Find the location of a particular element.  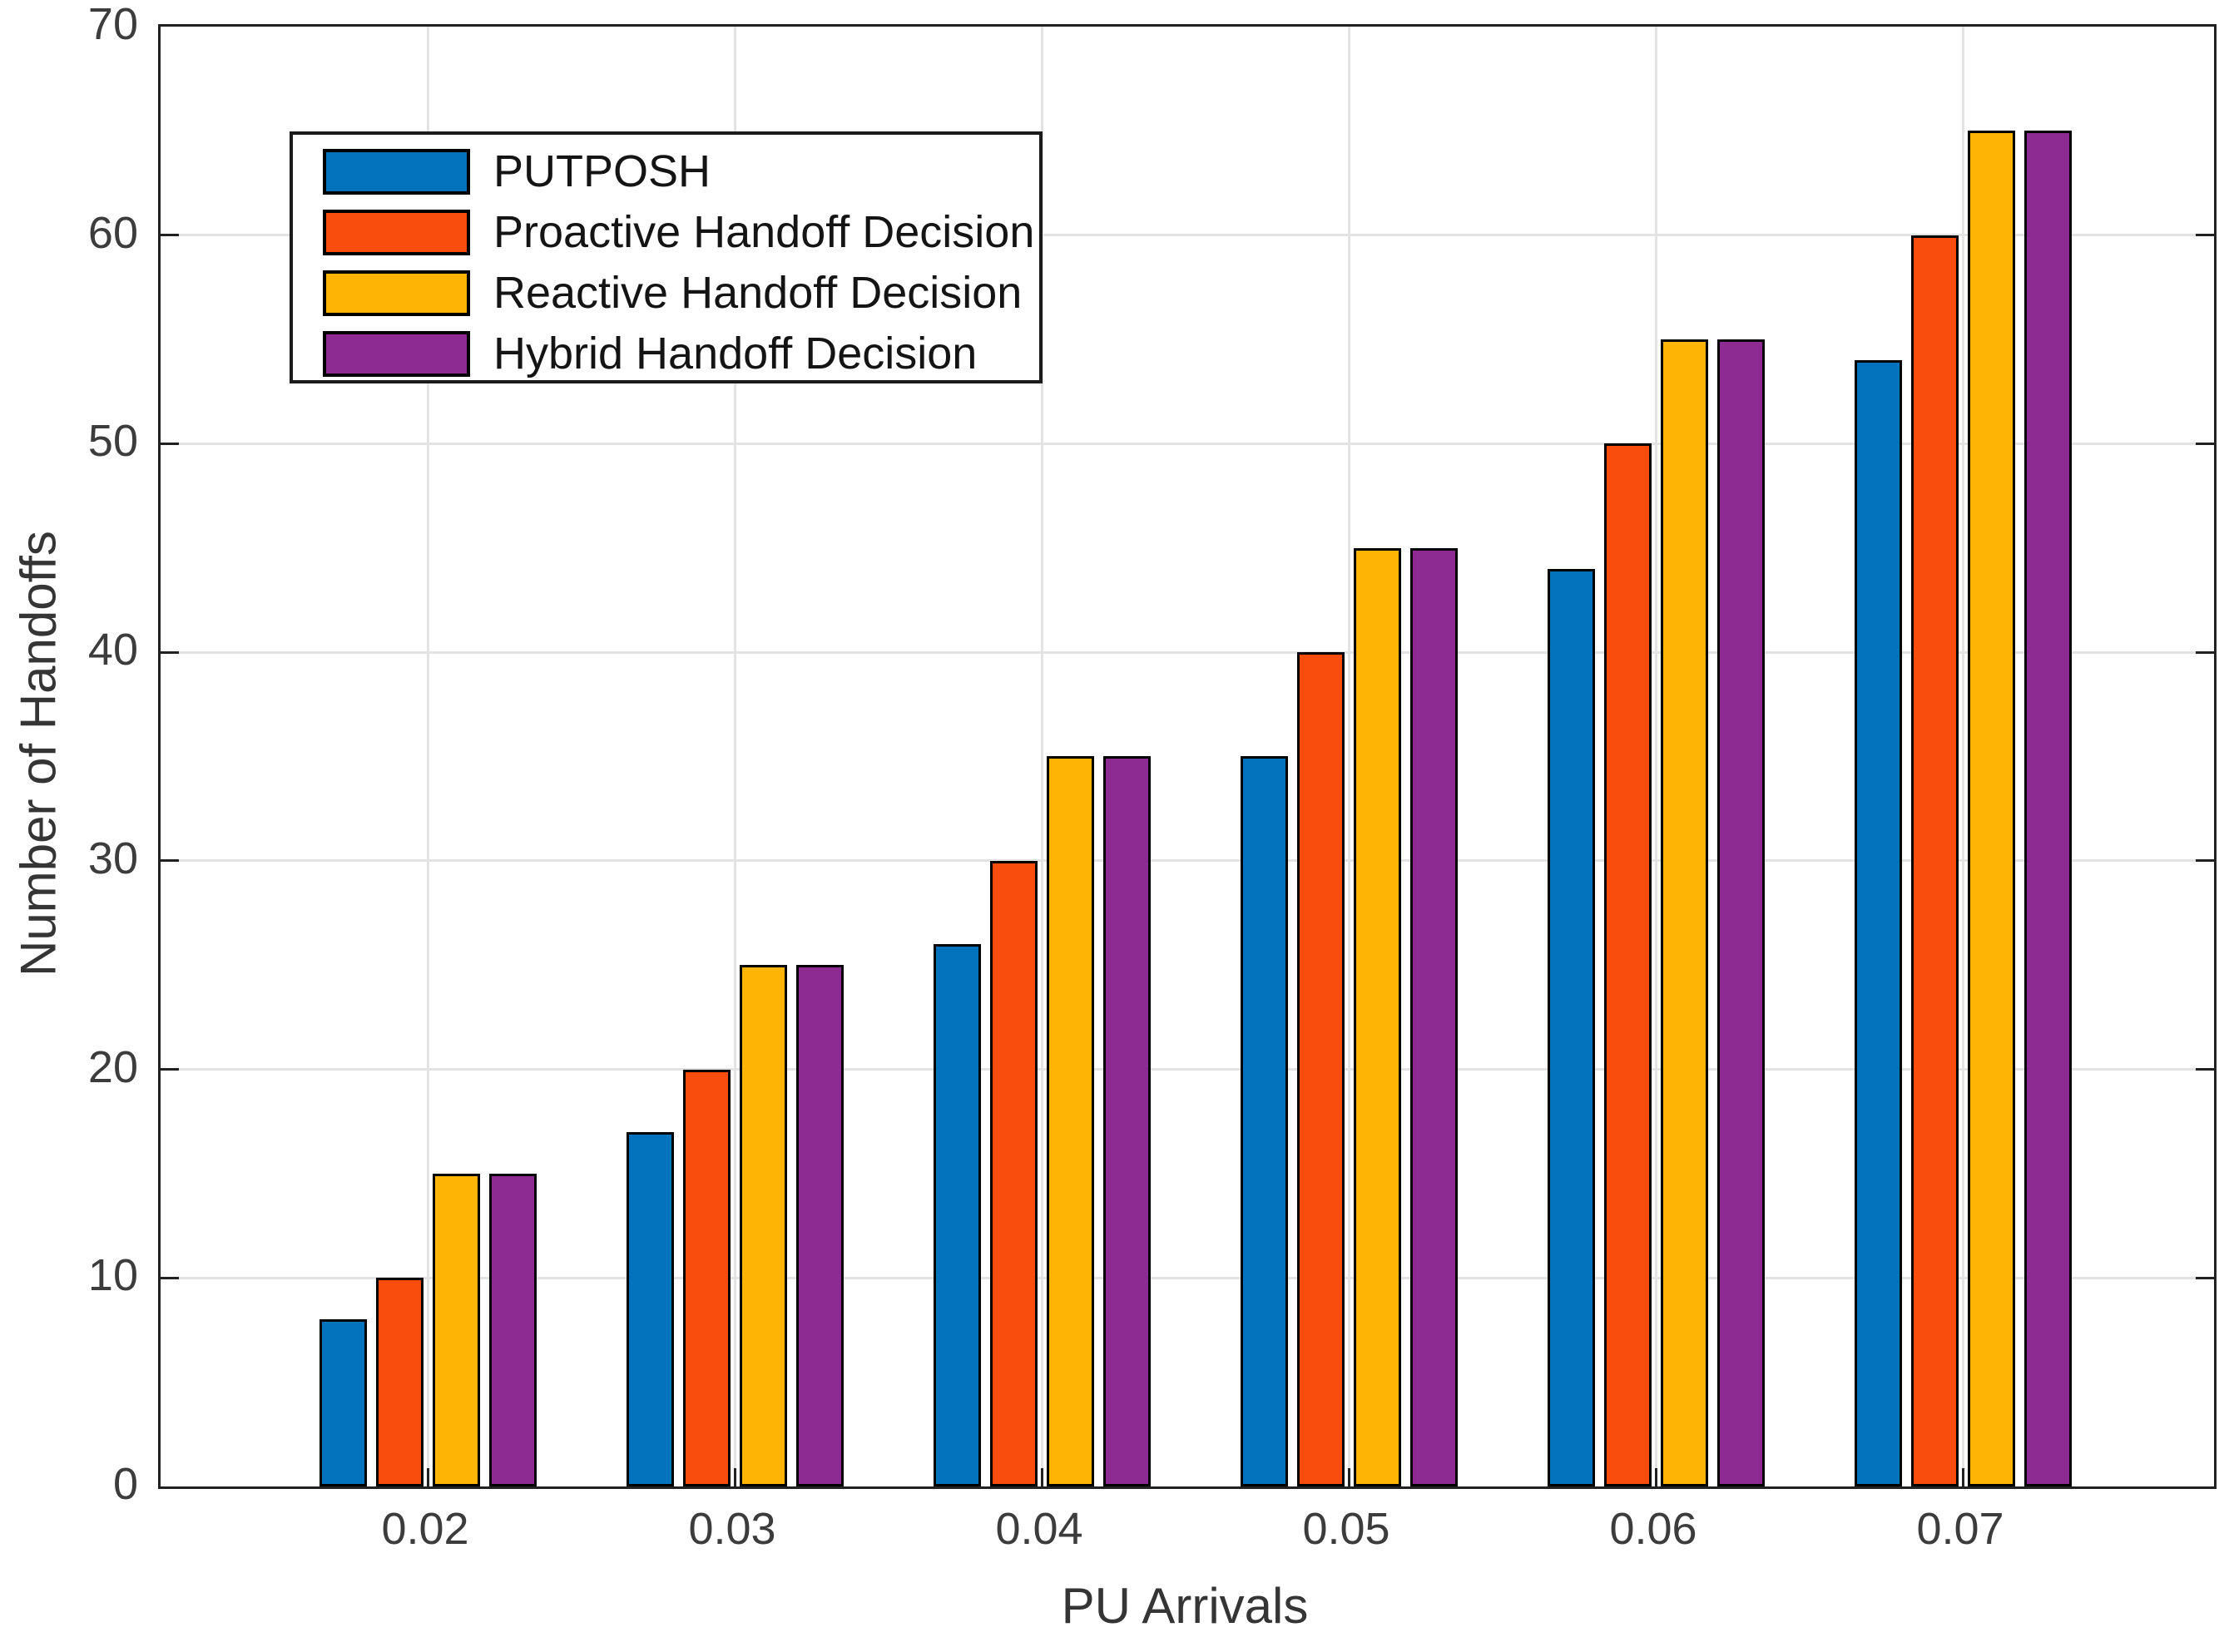

legend-swatch-putposh is located at coordinates (396, 171).